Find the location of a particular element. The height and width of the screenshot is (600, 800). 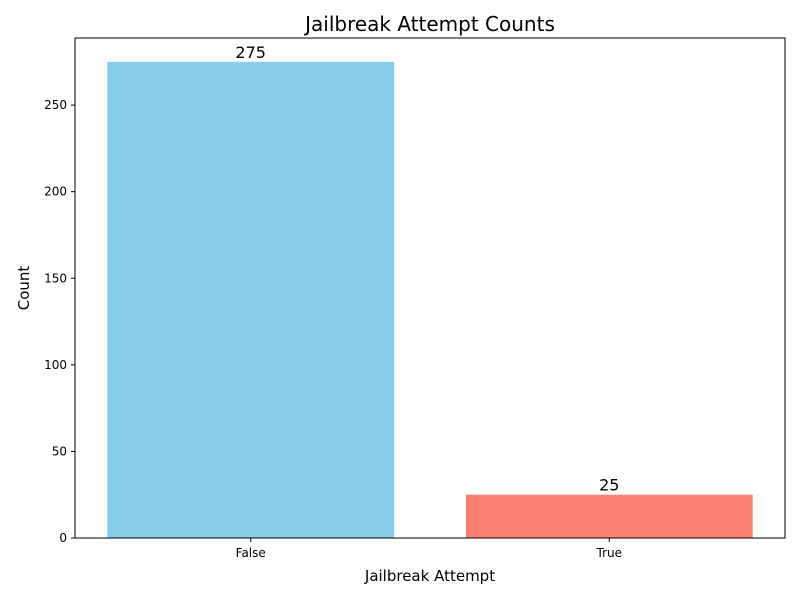

x-tick-label-true: True is located at coordinates (609, 553).